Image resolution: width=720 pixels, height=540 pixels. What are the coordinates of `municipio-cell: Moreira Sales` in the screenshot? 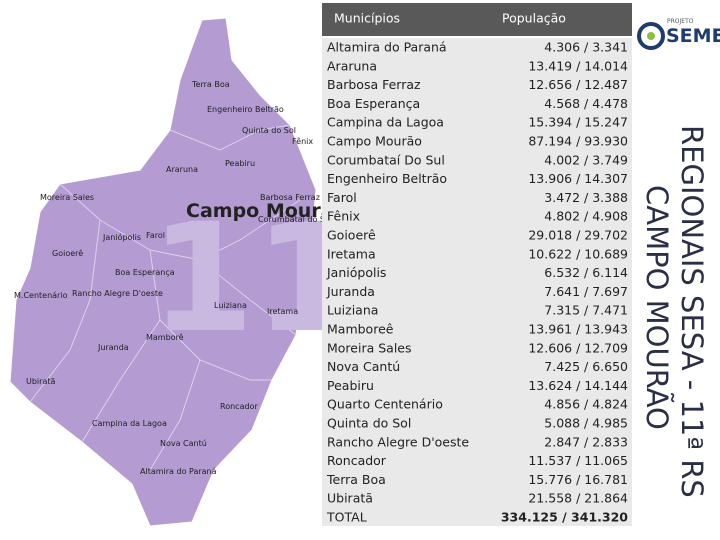 It's located at (369, 347).